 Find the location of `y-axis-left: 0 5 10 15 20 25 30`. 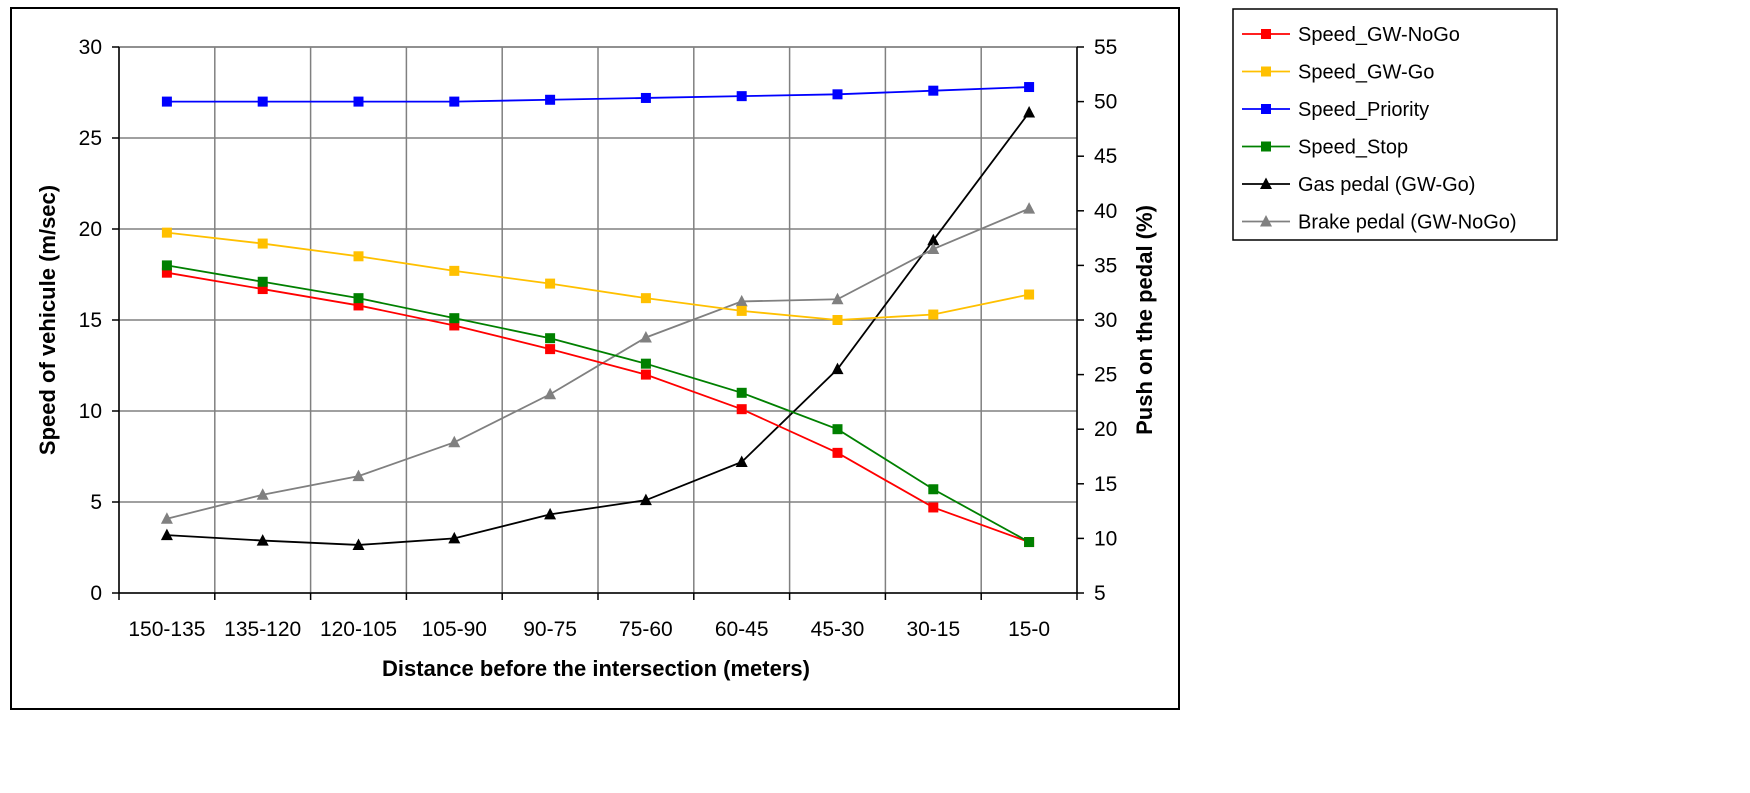

y-axis-left: 0 5 10 15 20 25 30 is located at coordinates (99, 320).